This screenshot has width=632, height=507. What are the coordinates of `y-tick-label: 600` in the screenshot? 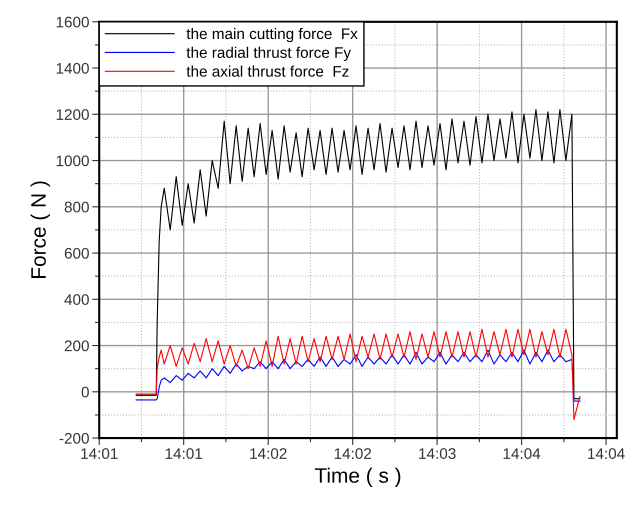 It's located at (76, 253).